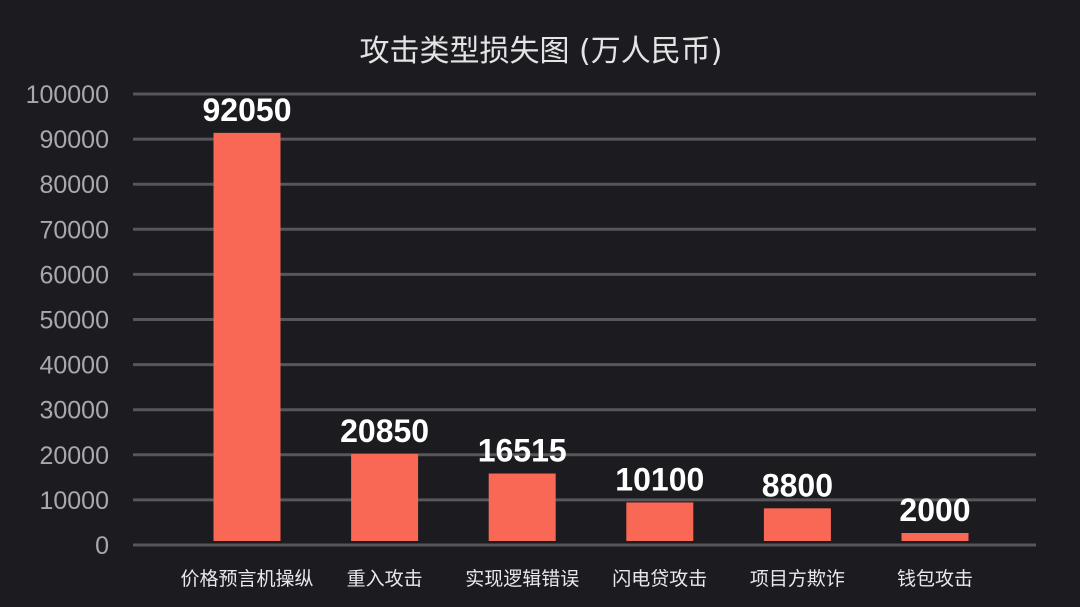 The height and width of the screenshot is (607, 1080). I want to click on data-label: 92050, so click(247, 110).